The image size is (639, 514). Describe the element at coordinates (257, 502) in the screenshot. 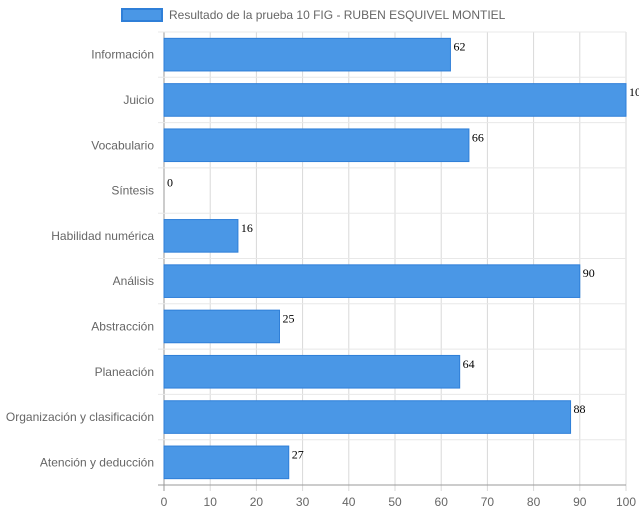

I see `x-tick-label: 20` at that location.